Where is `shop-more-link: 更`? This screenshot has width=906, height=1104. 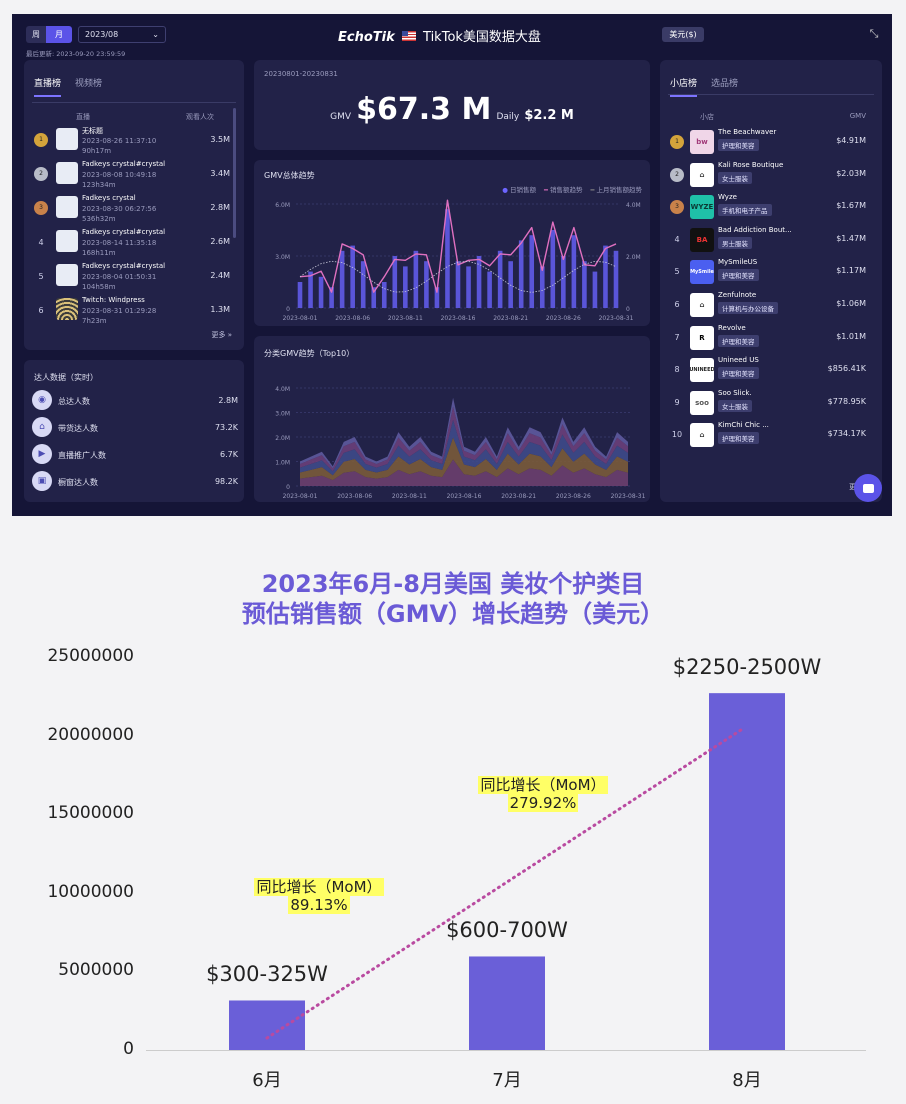
shop-more-link: 更 is located at coordinates (852, 487).